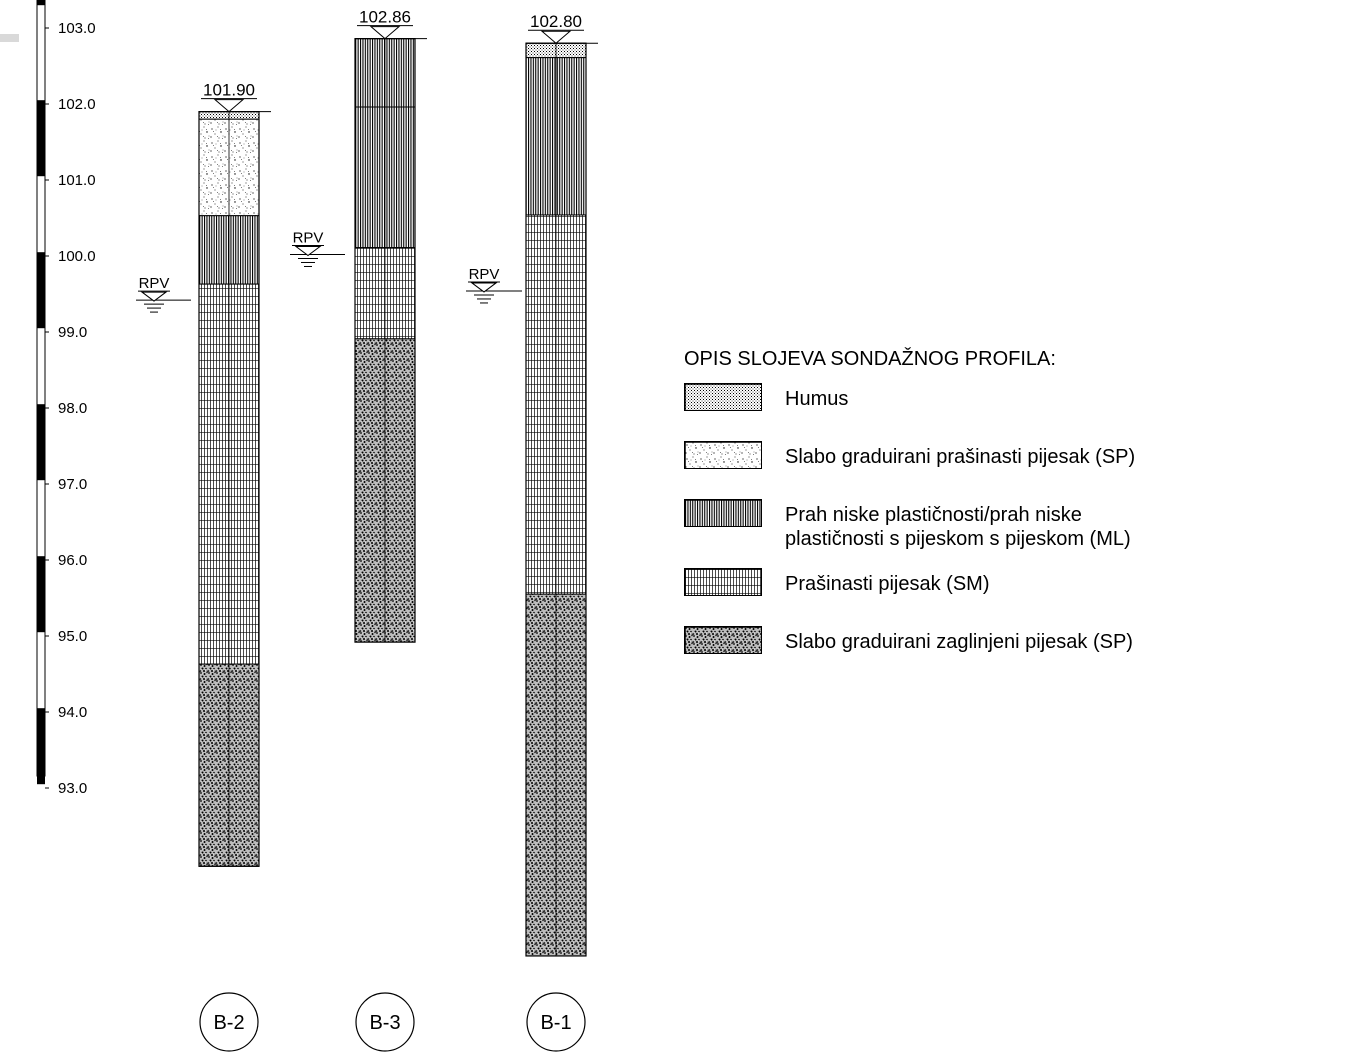 The image size is (1367, 1055). I want to click on sp-clayey-swatch, so click(723, 640).